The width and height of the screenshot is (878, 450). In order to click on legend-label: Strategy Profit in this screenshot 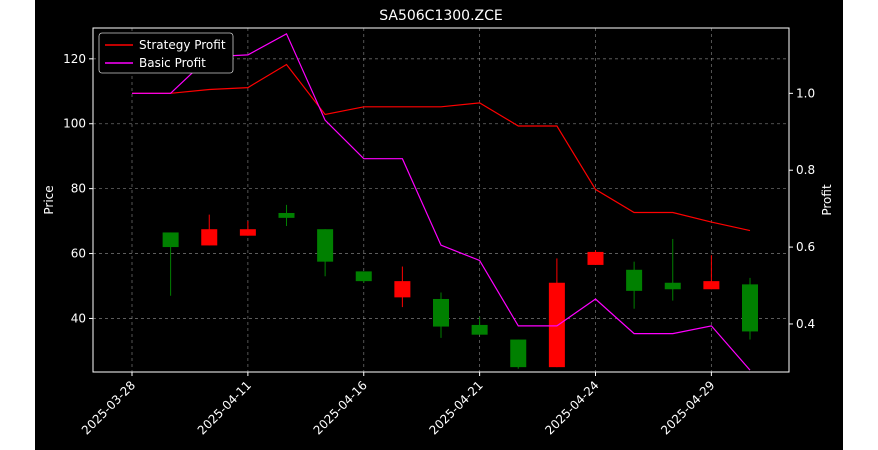, I will do `click(182, 45)`.